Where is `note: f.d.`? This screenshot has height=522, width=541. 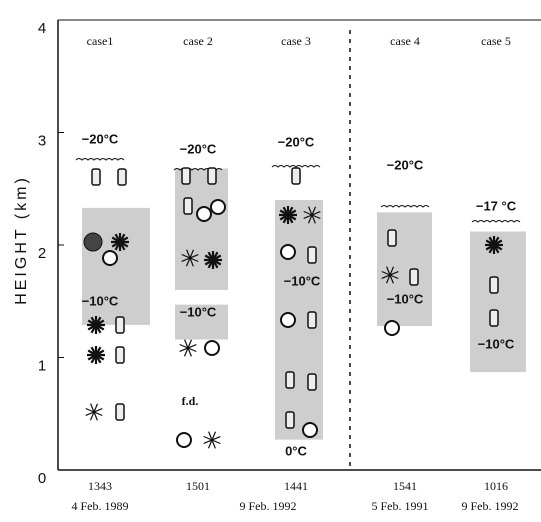
note: f.d. is located at coordinates (190, 401).